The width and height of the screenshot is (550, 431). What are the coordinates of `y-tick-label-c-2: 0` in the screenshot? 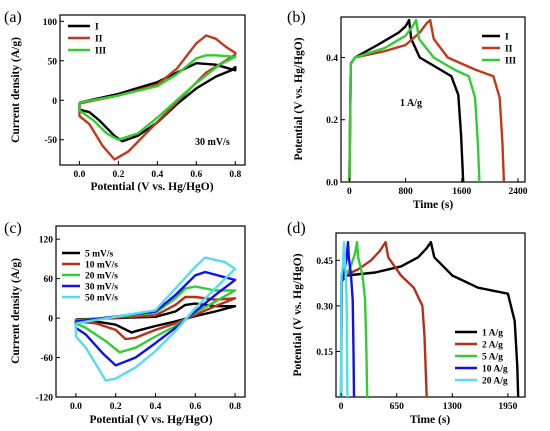 It's located at (50, 320).